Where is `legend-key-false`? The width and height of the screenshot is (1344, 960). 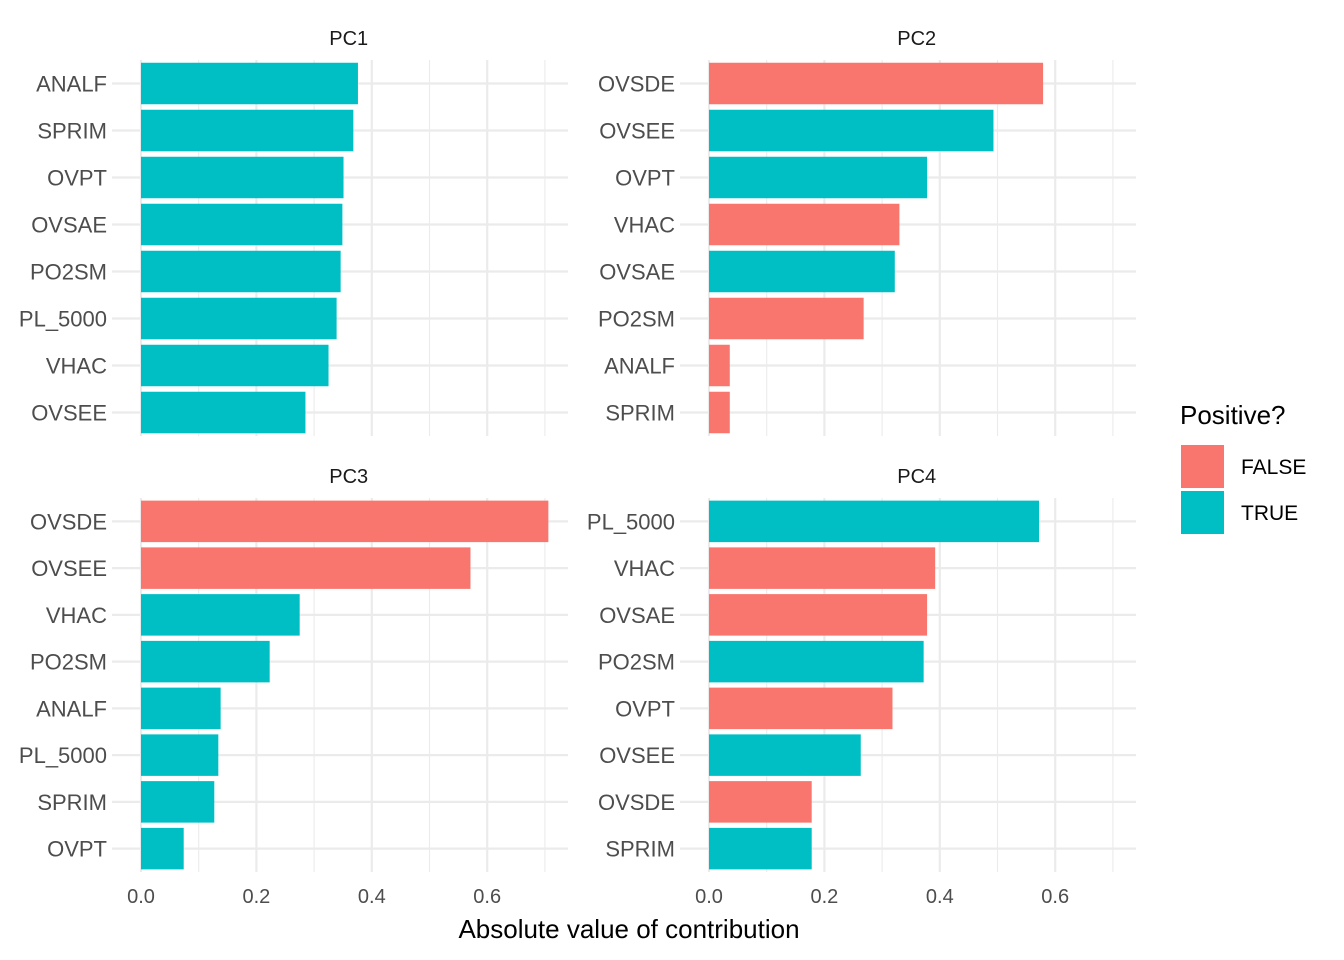
legend-key-false is located at coordinates (1202, 466).